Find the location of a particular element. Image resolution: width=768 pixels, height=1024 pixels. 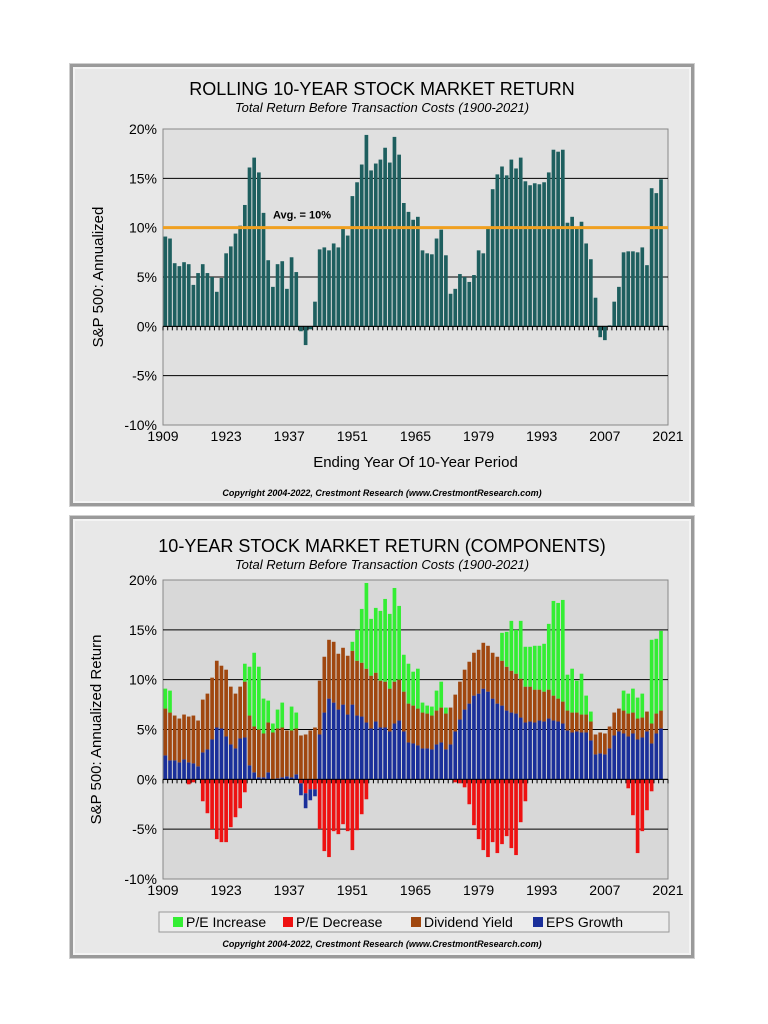

x-axis-label: Ending Year Of 10-Year Period is located at coordinates (415, 462).